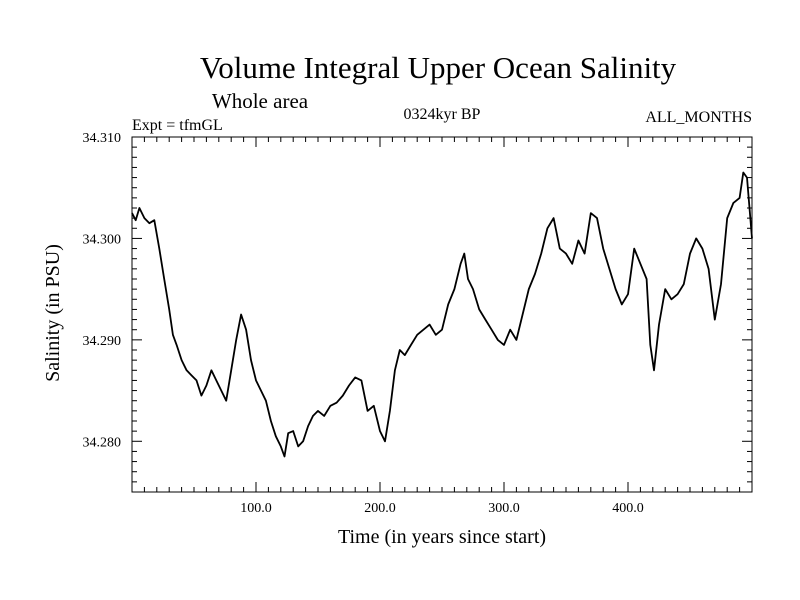 The width and height of the screenshot is (800, 600). I want to click on y-tick-label: 34.310, so click(102, 138).